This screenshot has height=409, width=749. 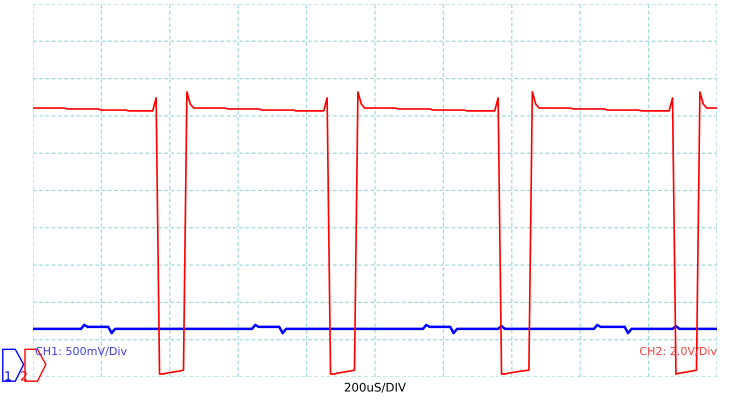 I want to click on text: 1, so click(x=8, y=375).